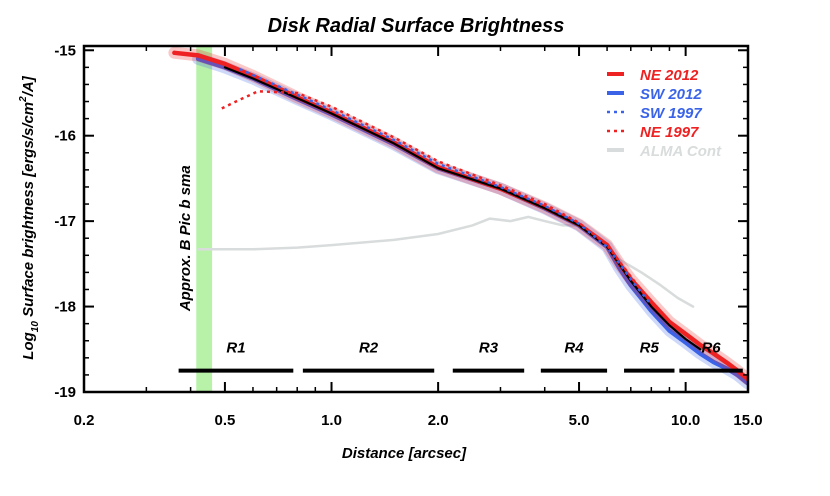 This screenshot has height=496, width=830. Describe the element at coordinates (445, 261) in the screenshot. I see `series-line-alma-cont` at that location.